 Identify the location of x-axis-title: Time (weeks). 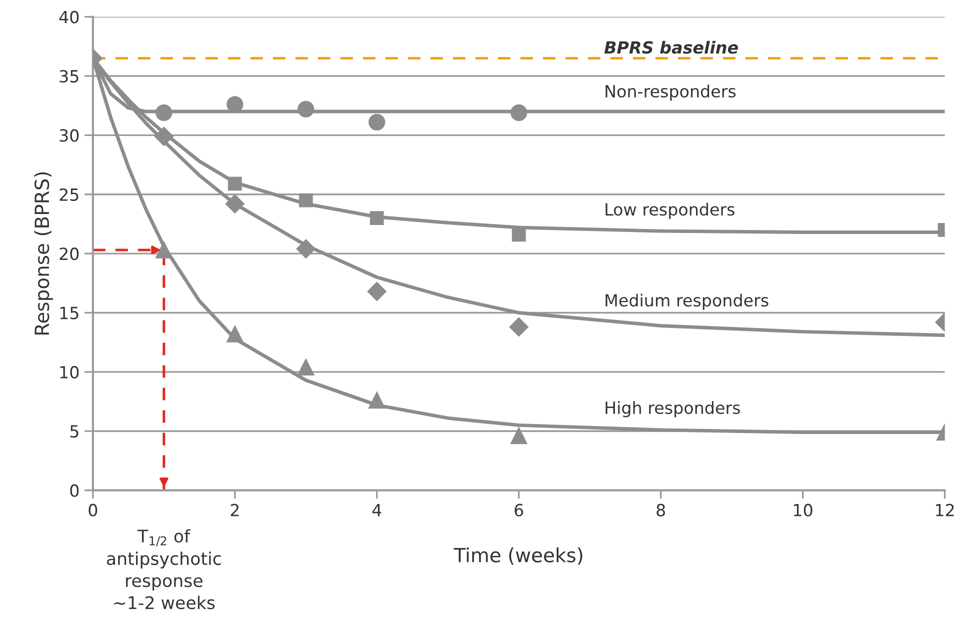
(518, 556).